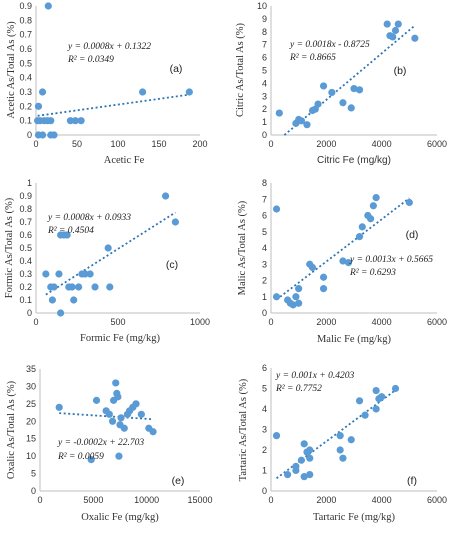 This screenshot has height=550, width=457. I want to click on panel-label: (a), so click(176, 69).